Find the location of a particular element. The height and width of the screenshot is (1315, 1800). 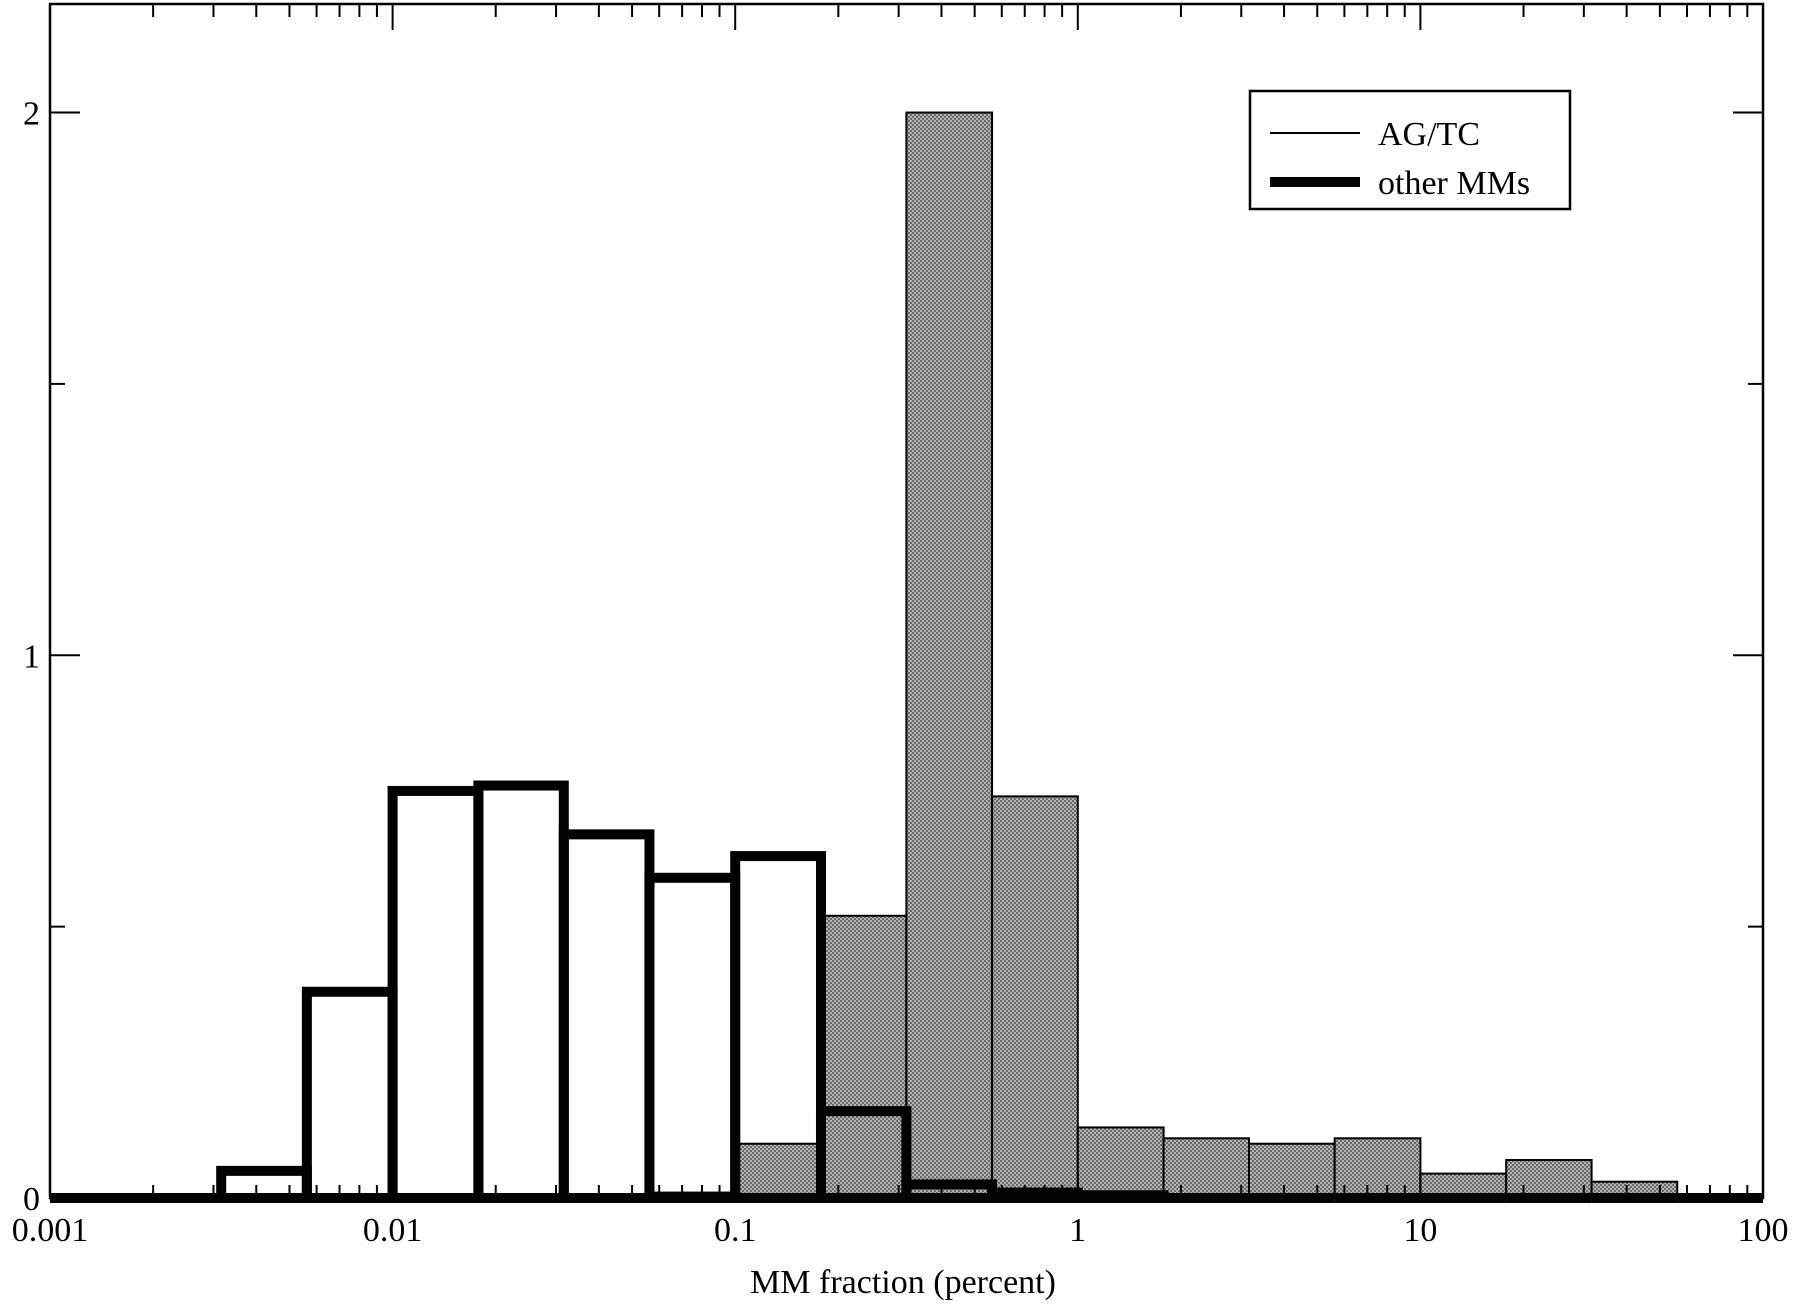

x-tick-label: 100 is located at coordinates (1763, 1230).